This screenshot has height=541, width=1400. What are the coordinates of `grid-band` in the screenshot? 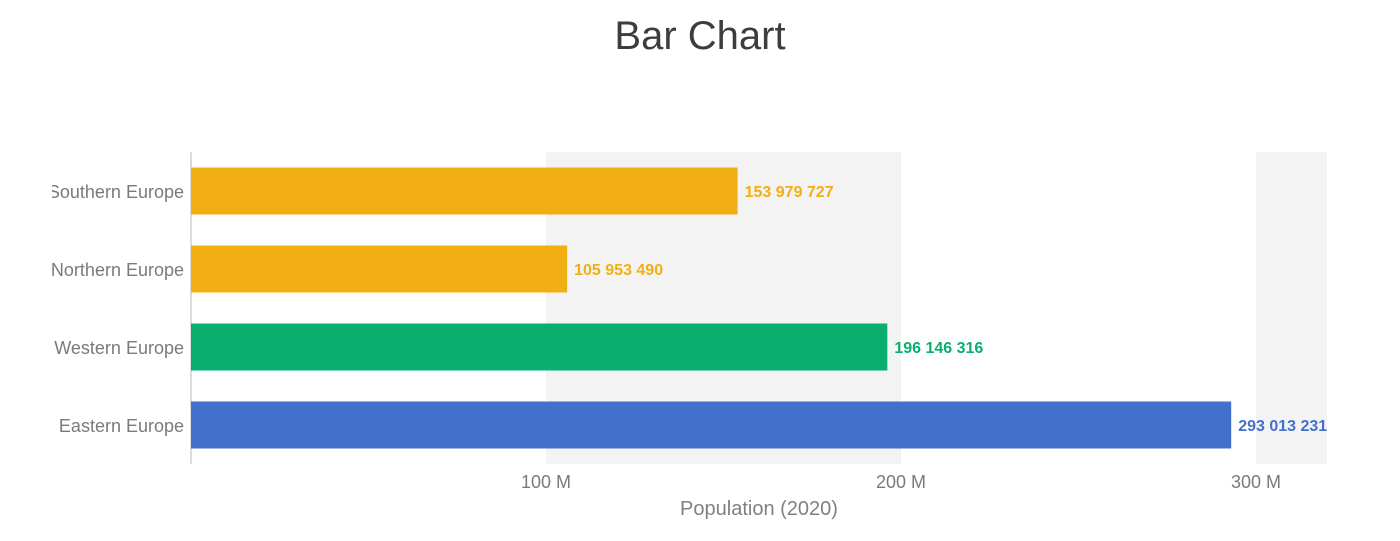 It's located at (1291, 308).